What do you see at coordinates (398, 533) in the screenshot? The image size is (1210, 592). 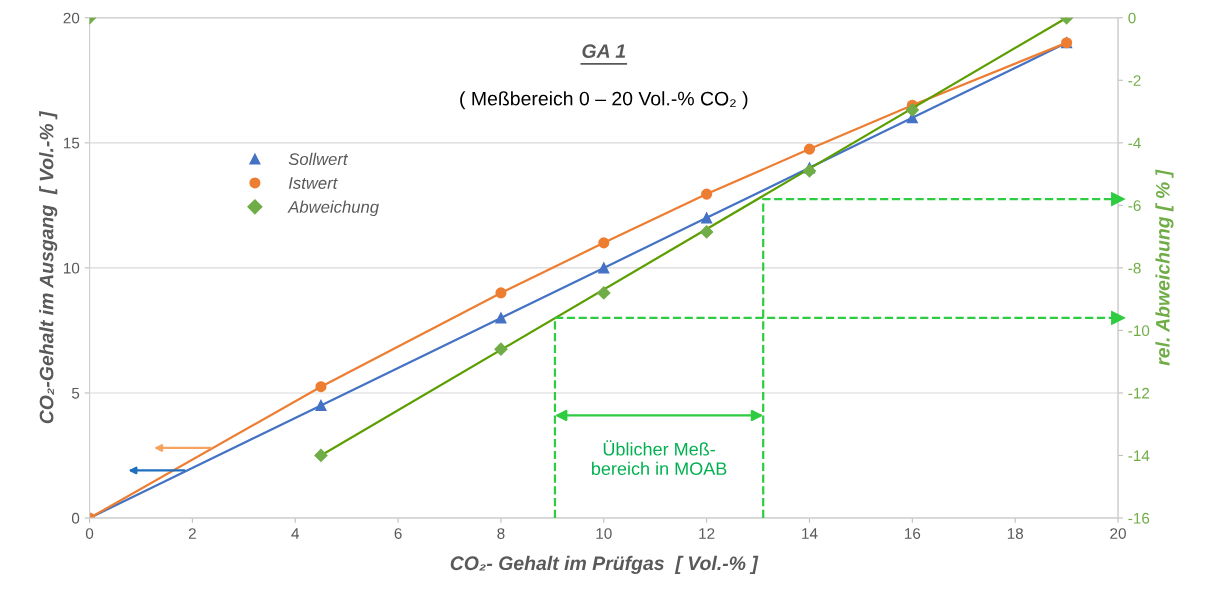 I see `x-tick-label: 6` at bounding box center [398, 533].